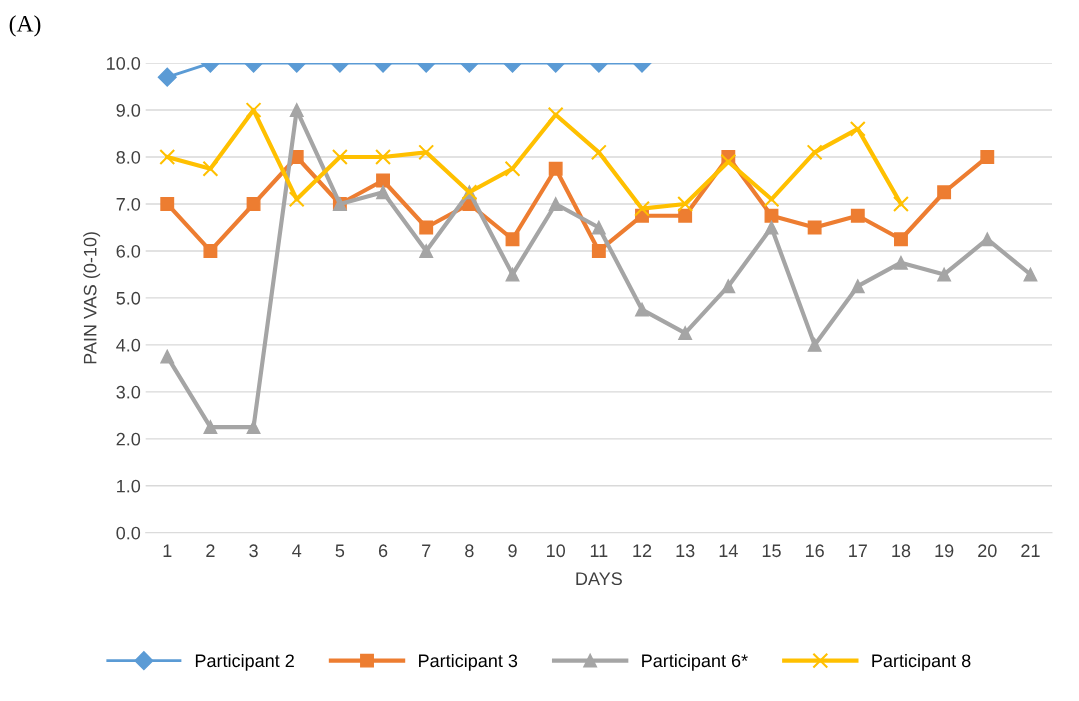 Image resolution: width=1079 pixels, height=701 pixels. Describe the element at coordinates (128, 439) in the screenshot. I see `y-tick-label: 2.0` at that location.